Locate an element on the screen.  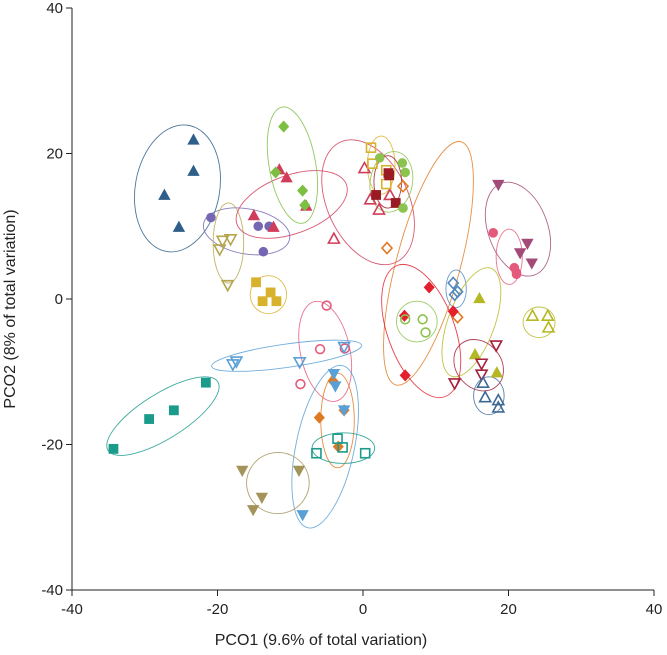
x-tick-label: 20 is located at coordinates (508, 609).